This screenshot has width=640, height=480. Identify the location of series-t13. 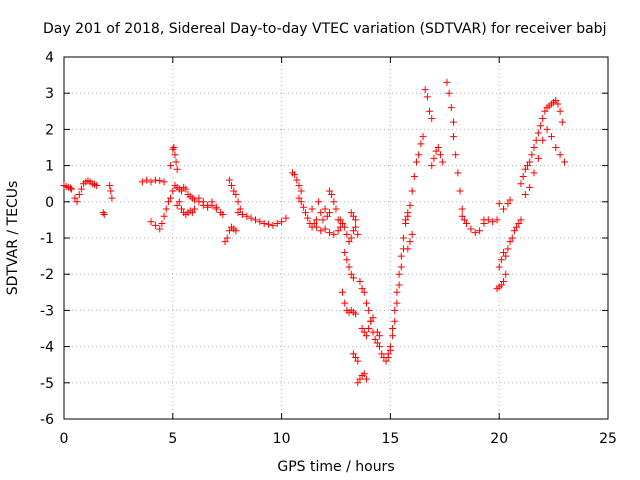
(262, 219).